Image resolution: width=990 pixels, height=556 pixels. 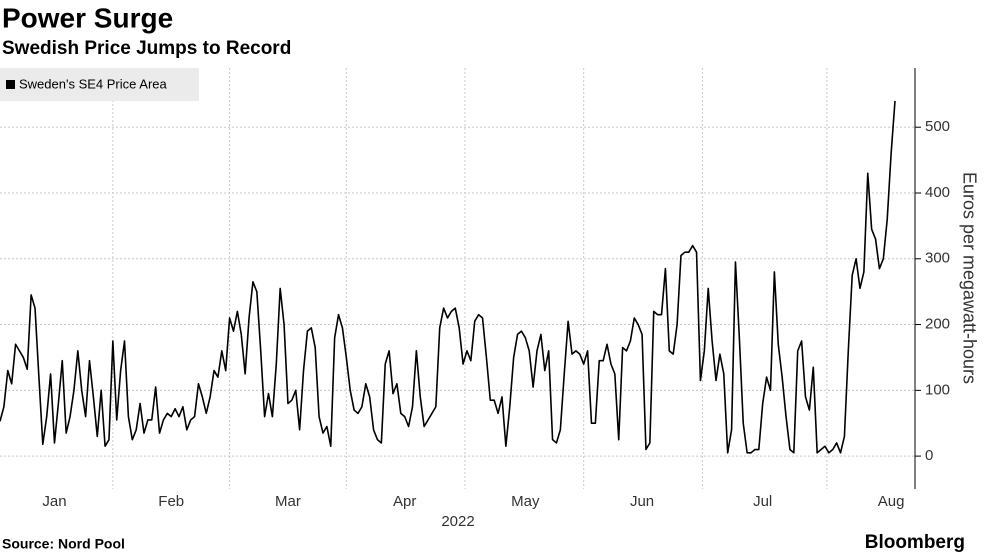 I want to click on x-tick-label: Feb, so click(x=171, y=501).